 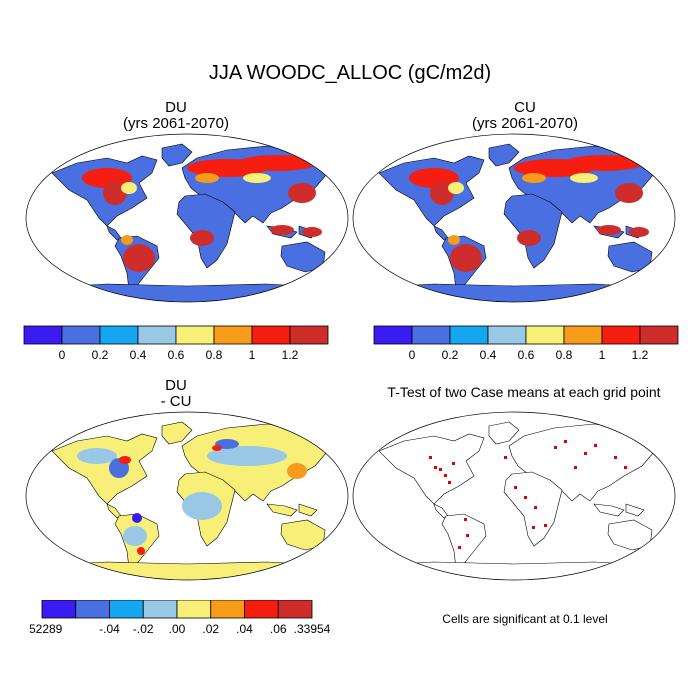 What do you see at coordinates (640, 355) in the screenshot?
I see `colorbar-cu-label: 1.2` at bounding box center [640, 355].